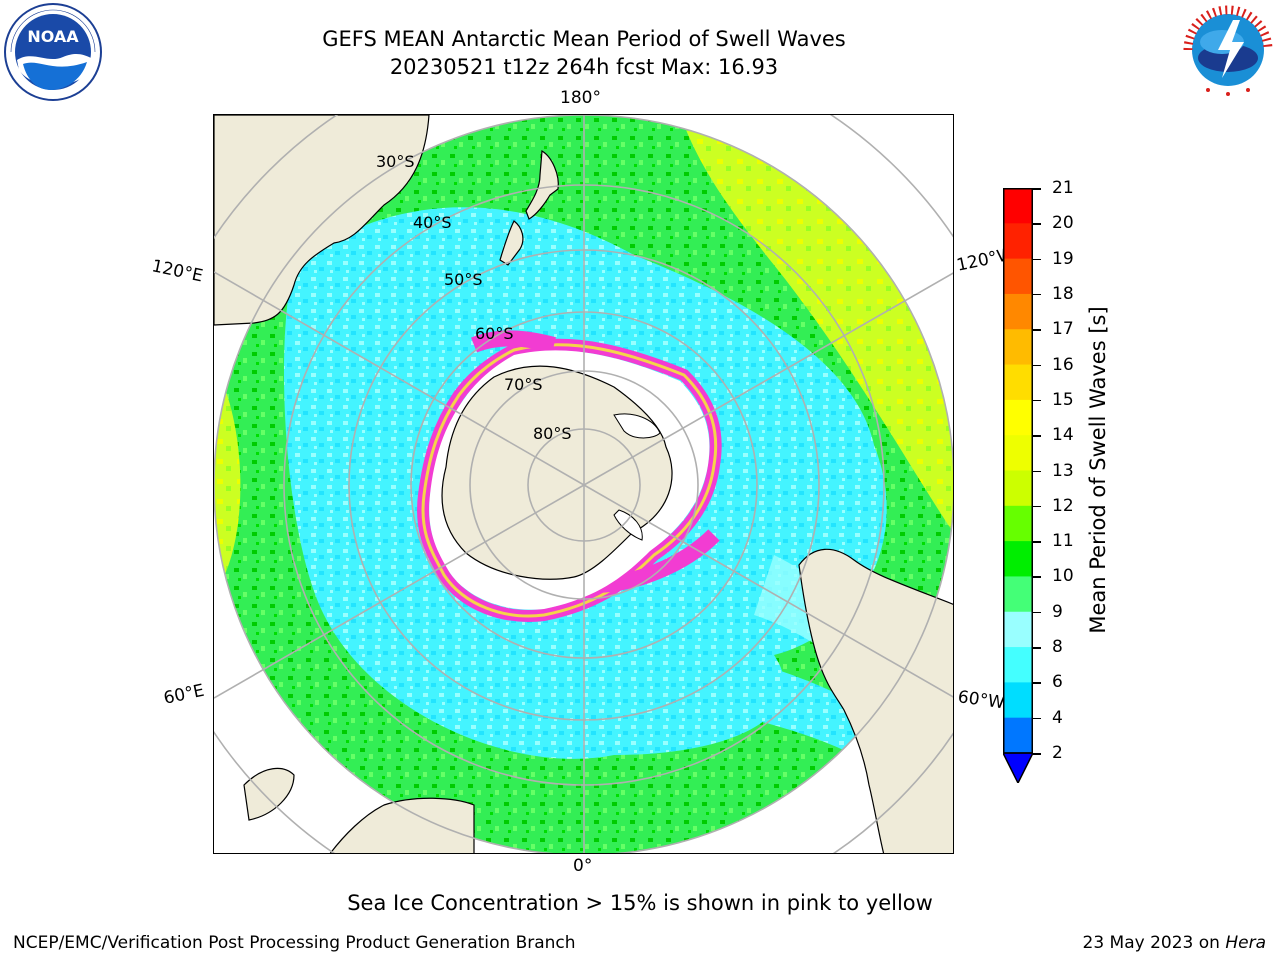 The height and width of the screenshot is (960, 1280). What do you see at coordinates (1098, 470) in the screenshot?
I see `colorbar-label: Mean Period of Swell Waves [s]` at bounding box center [1098, 470].